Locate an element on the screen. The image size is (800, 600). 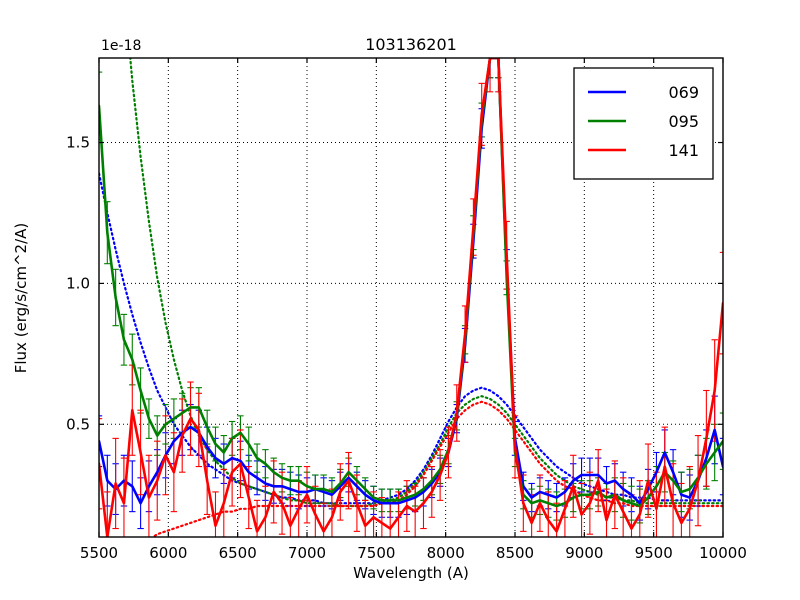
y-tick-label: 0.5 is located at coordinates (78, 424).